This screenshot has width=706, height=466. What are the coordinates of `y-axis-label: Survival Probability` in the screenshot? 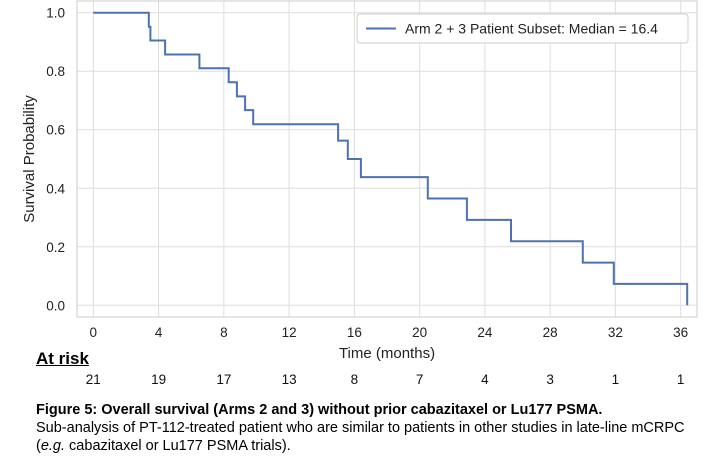 It's located at (29, 159).